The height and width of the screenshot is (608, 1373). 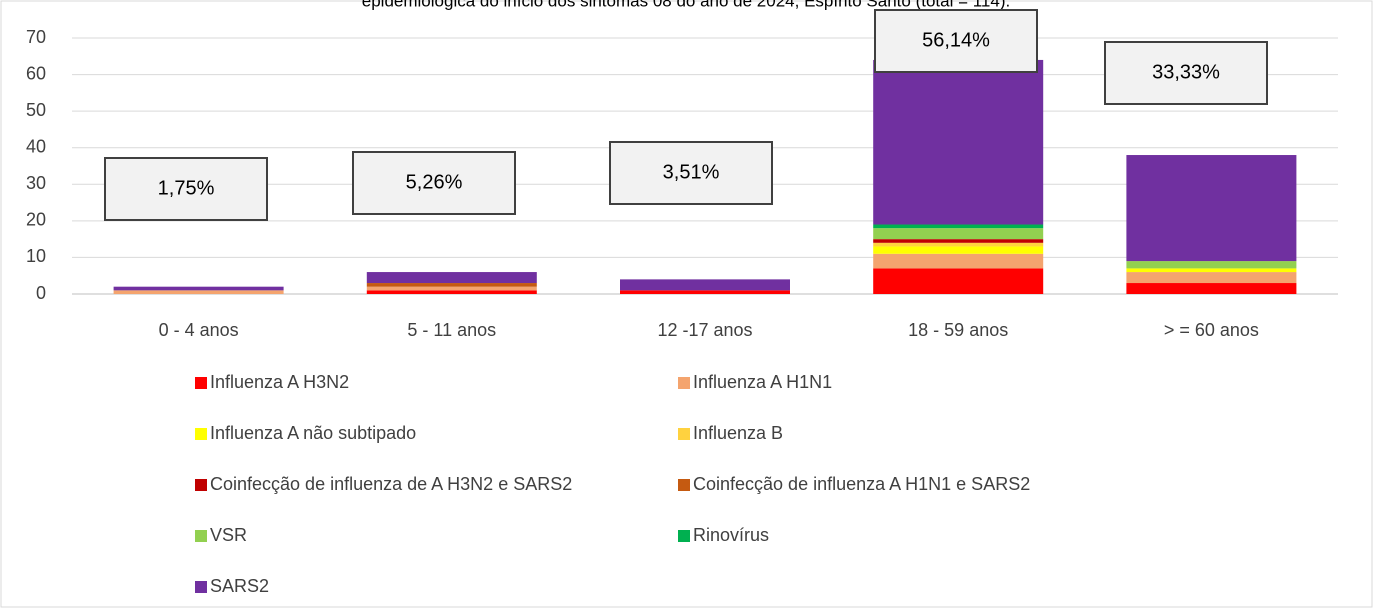 I want to click on y-tick-label: 50, so click(x=36, y=110).